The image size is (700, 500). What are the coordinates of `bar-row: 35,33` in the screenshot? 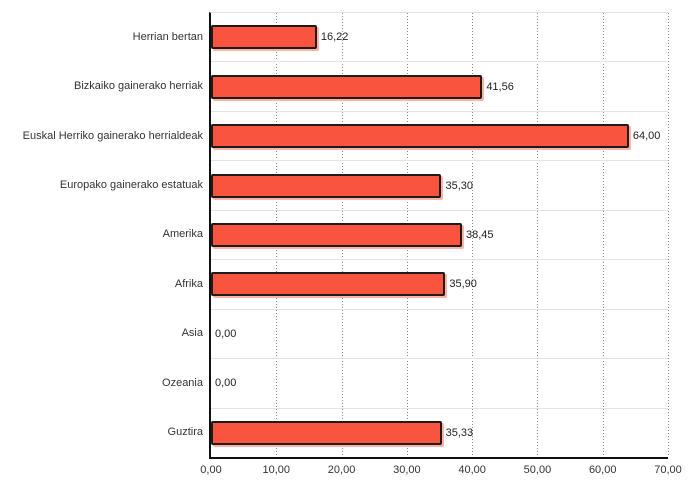 It's located at (439, 433).